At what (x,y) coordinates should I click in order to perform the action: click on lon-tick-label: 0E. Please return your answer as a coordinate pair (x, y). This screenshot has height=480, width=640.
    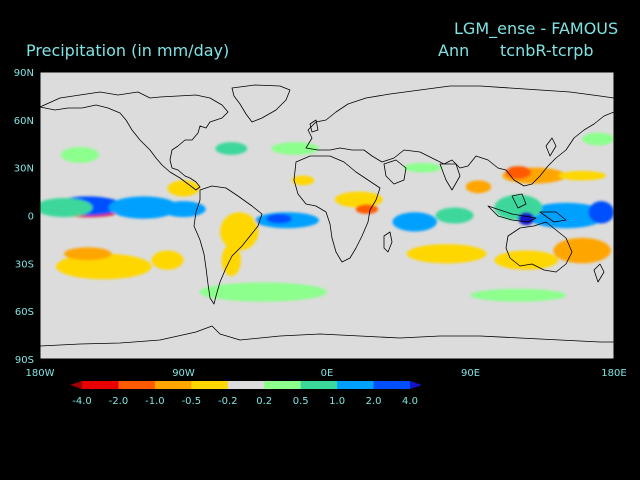
    Looking at the image, I should click on (327, 373).